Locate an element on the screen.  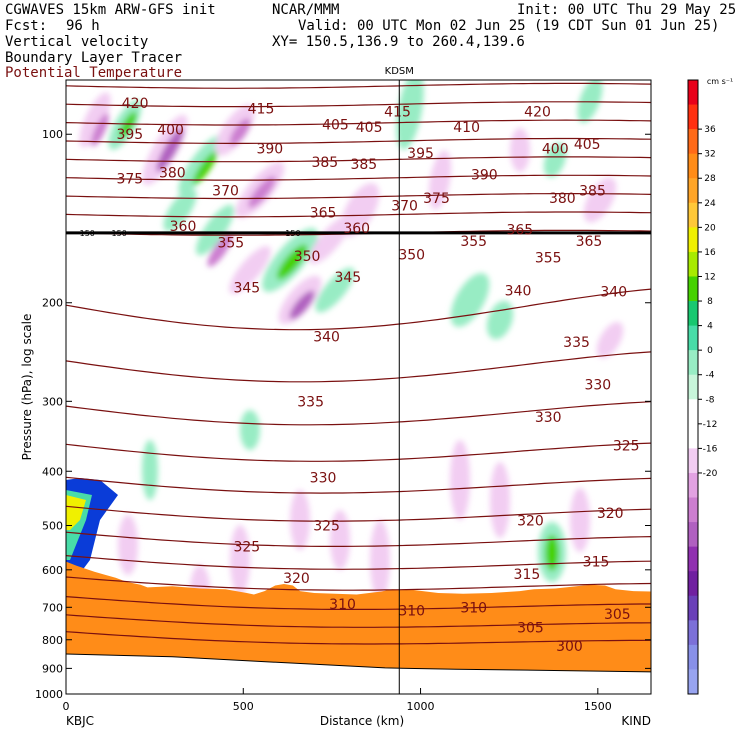
x-tick-label: 1500 is located at coordinates (598, 706).